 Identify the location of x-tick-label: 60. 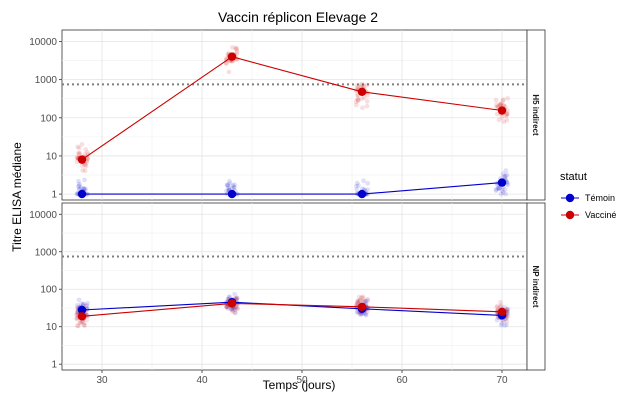
(402, 380).